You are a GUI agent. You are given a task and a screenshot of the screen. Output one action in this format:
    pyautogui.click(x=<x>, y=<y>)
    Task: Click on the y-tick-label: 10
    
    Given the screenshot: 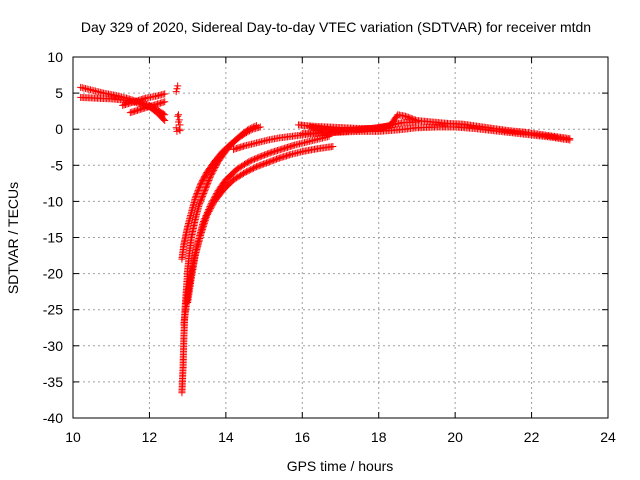 What is the action you would take?
    pyautogui.click(x=55, y=57)
    